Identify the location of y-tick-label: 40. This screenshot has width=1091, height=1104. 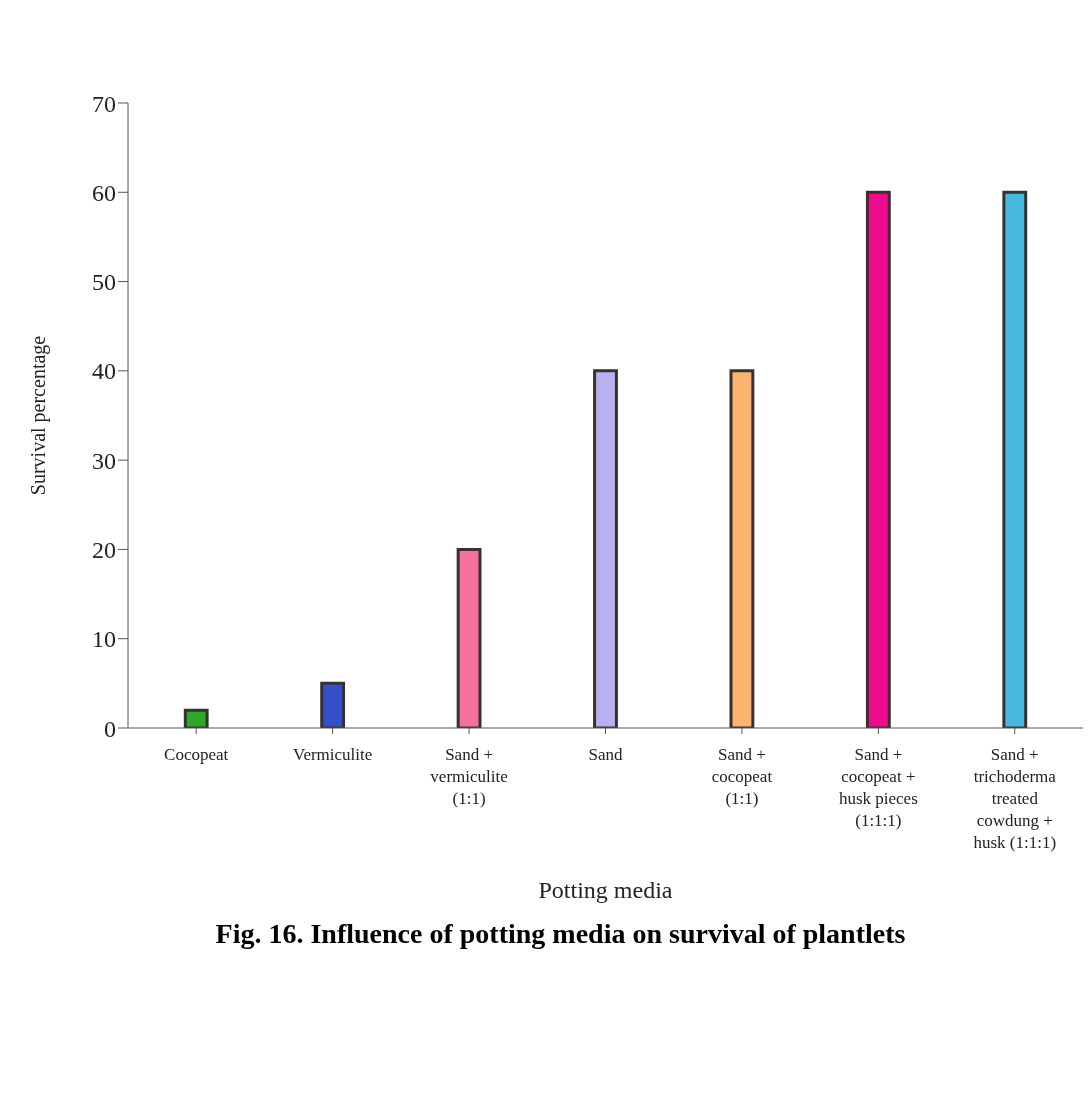
(104, 371).